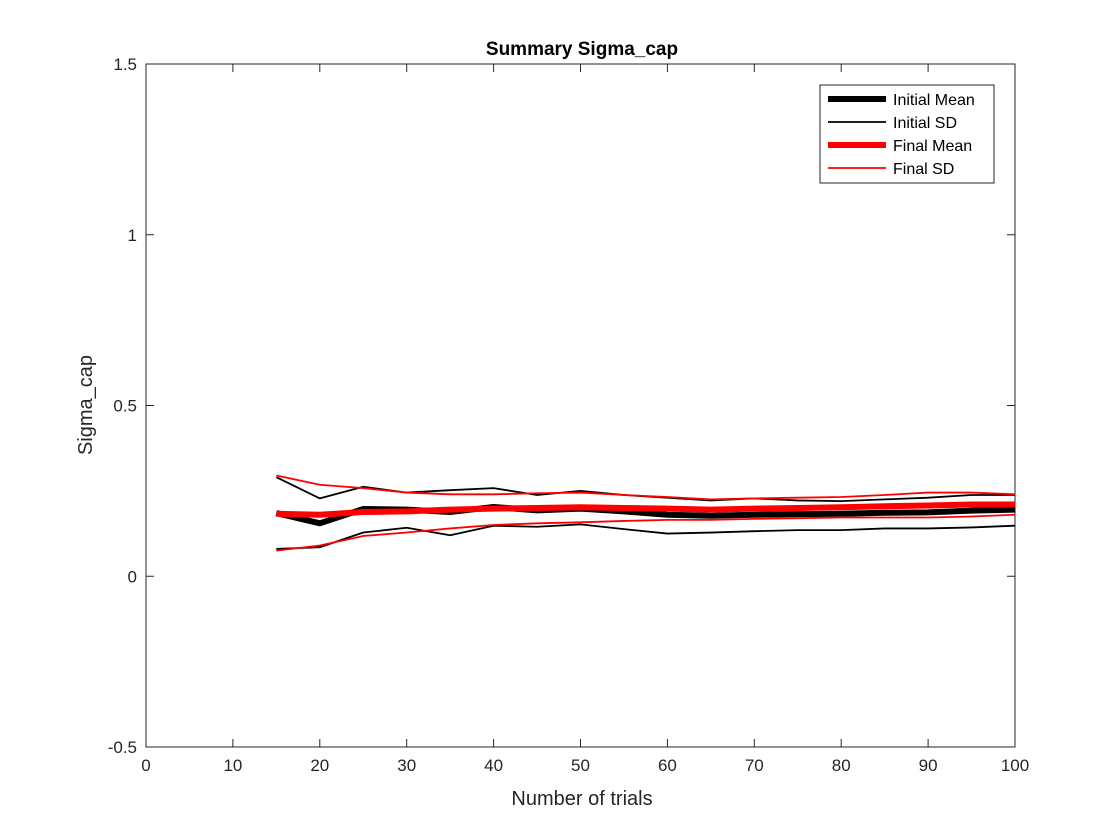  I want to click on y-tick-label: 1, so click(132, 235).